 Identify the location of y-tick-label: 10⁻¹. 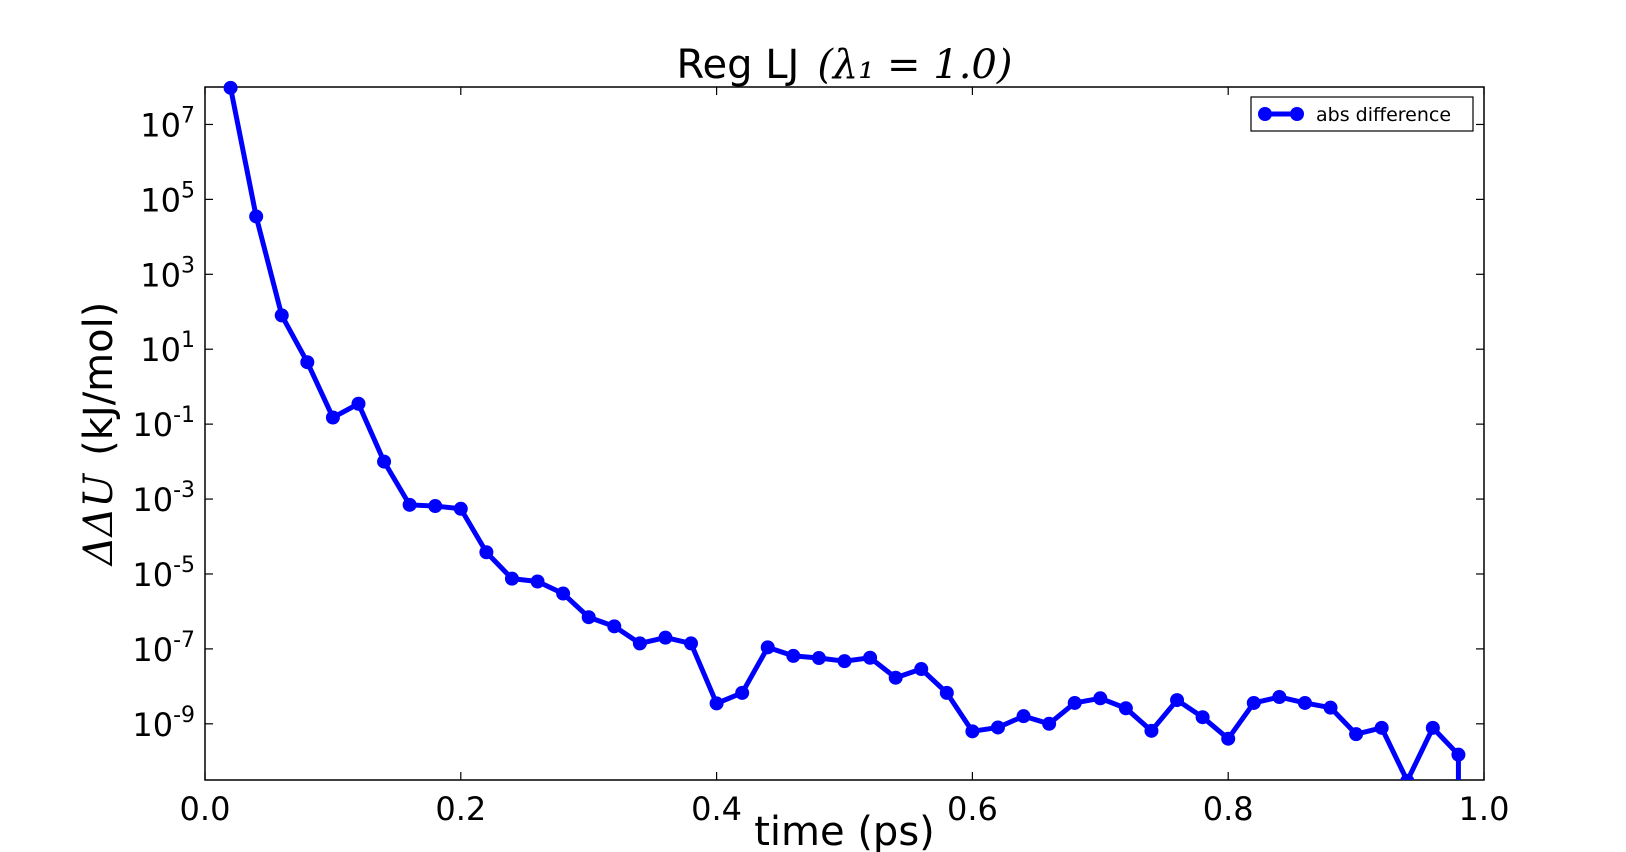
(163, 423).